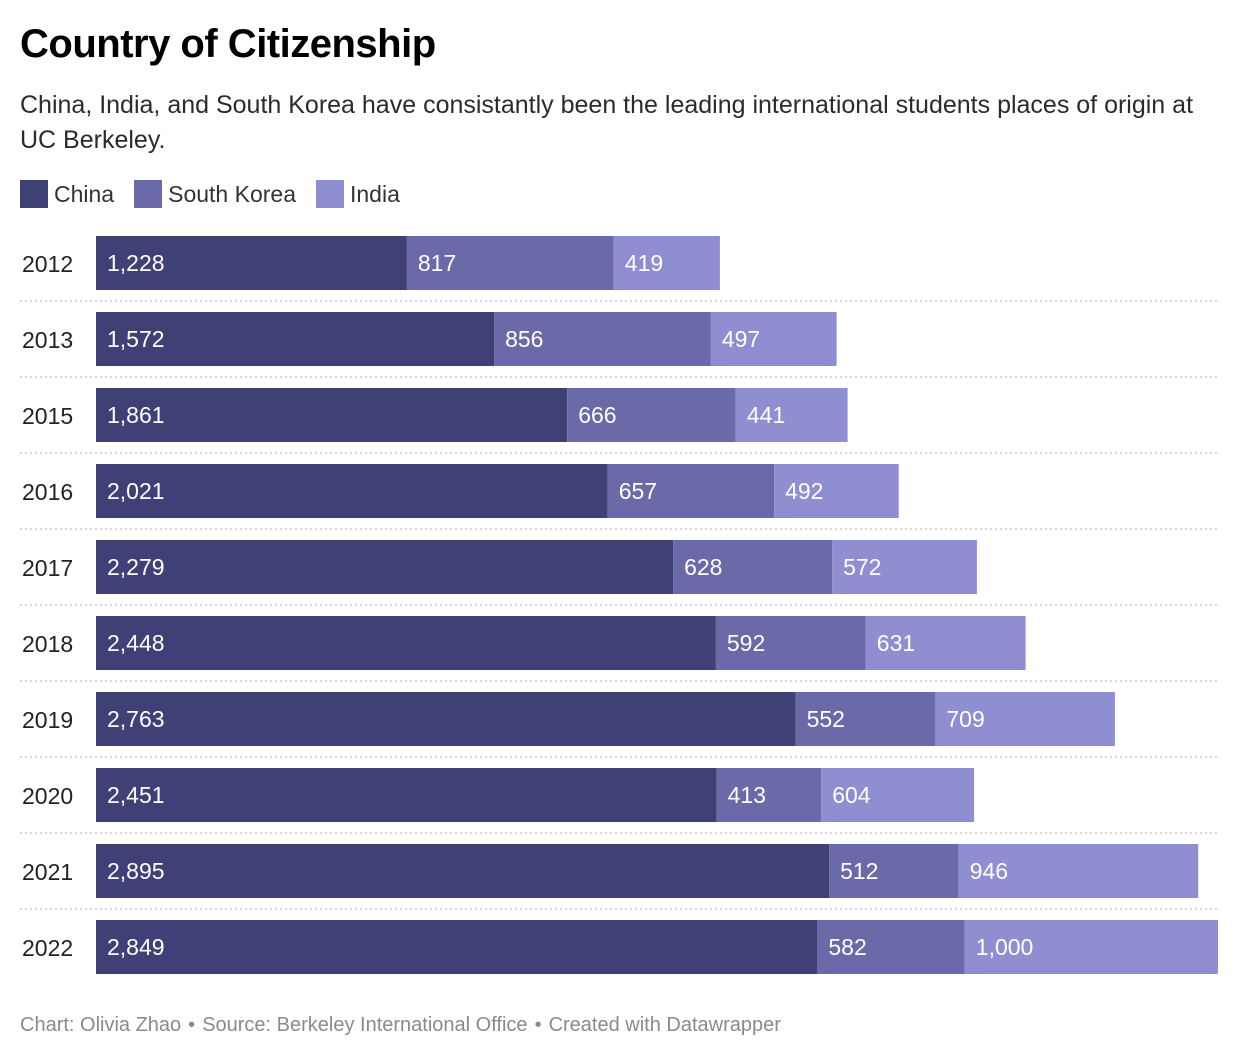  Describe the element at coordinates (352, 491) in the screenshot. I see `bar-segment-china-2016` at that location.